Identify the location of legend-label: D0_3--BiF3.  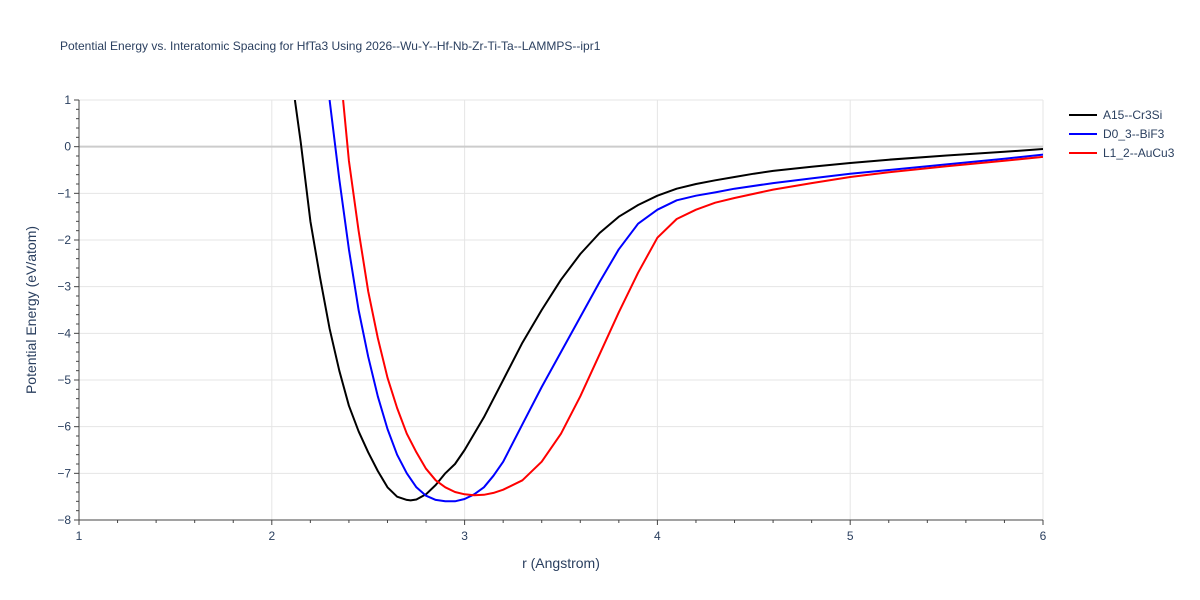
(1134, 134).